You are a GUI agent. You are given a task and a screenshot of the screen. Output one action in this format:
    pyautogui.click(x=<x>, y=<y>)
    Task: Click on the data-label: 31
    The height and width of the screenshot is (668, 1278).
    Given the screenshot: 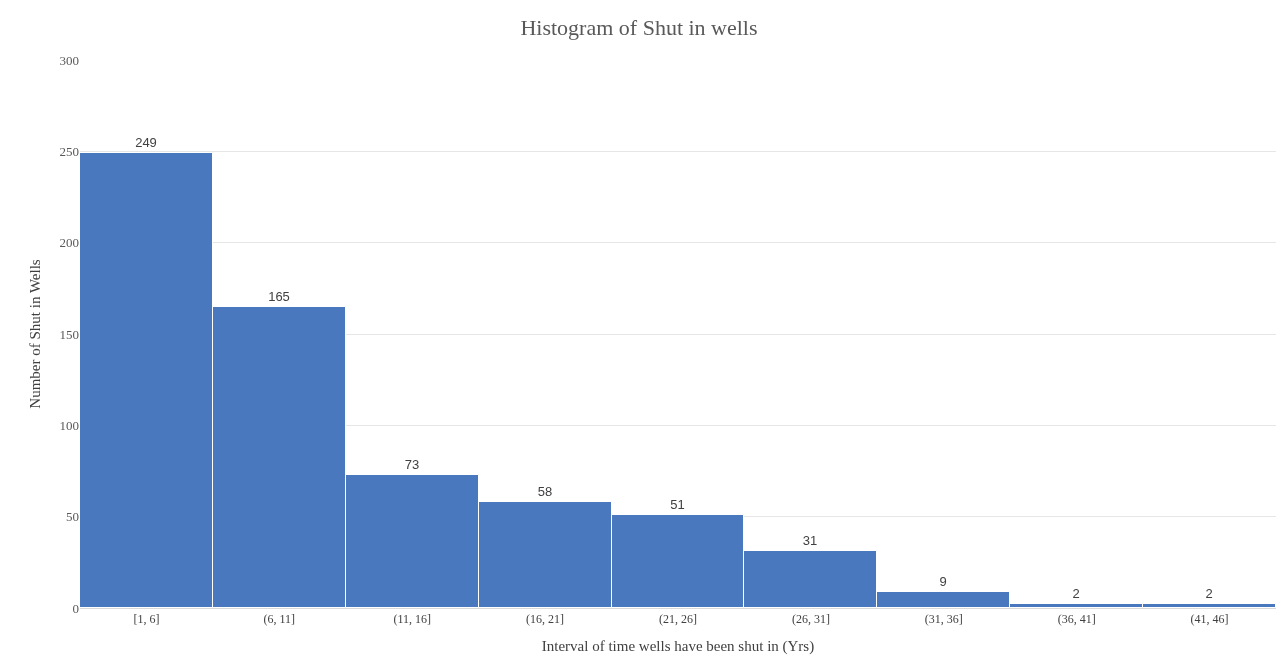 What is the action you would take?
    pyautogui.click(x=810, y=540)
    